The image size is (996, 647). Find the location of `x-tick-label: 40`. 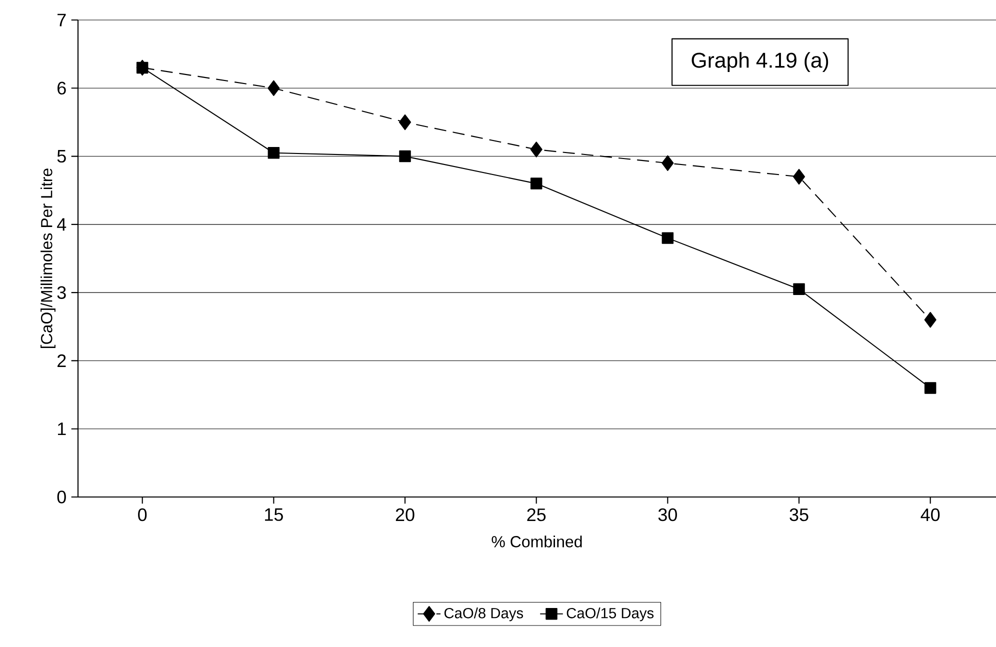

x-tick-label: 40 is located at coordinates (930, 515).